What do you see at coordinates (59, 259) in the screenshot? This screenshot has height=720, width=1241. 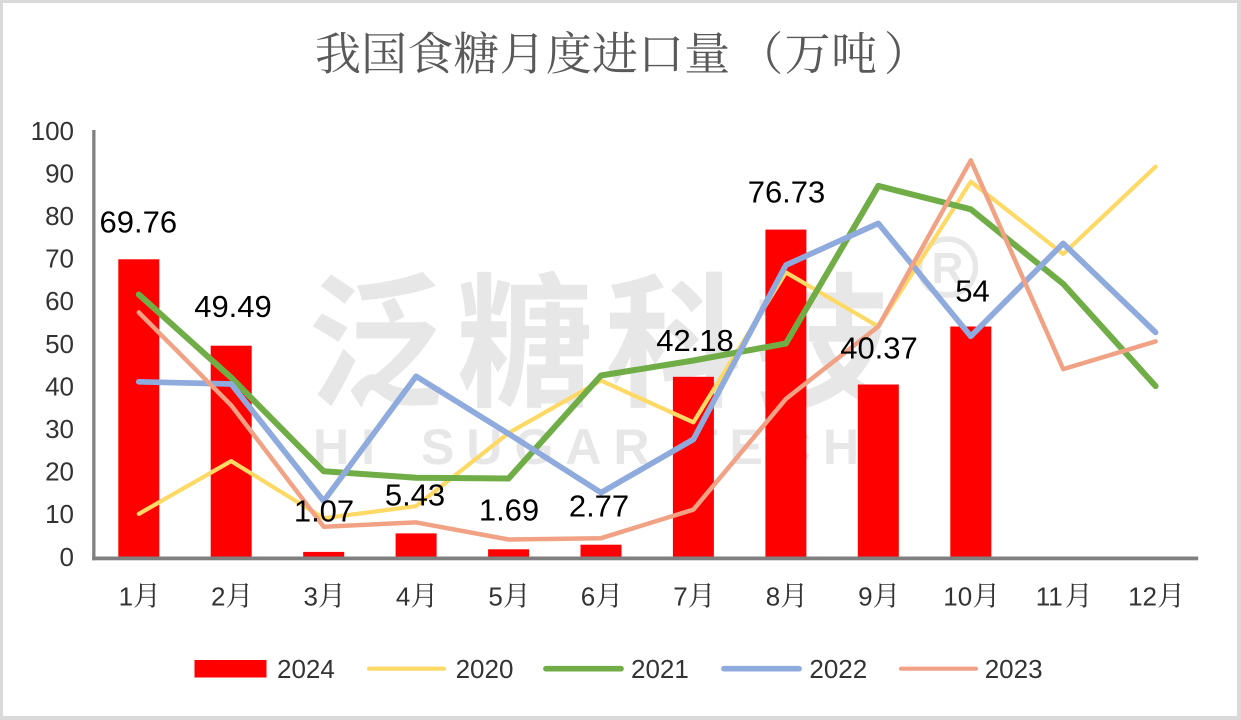 I see `svg-text: 70` at bounding box center [59, 259].